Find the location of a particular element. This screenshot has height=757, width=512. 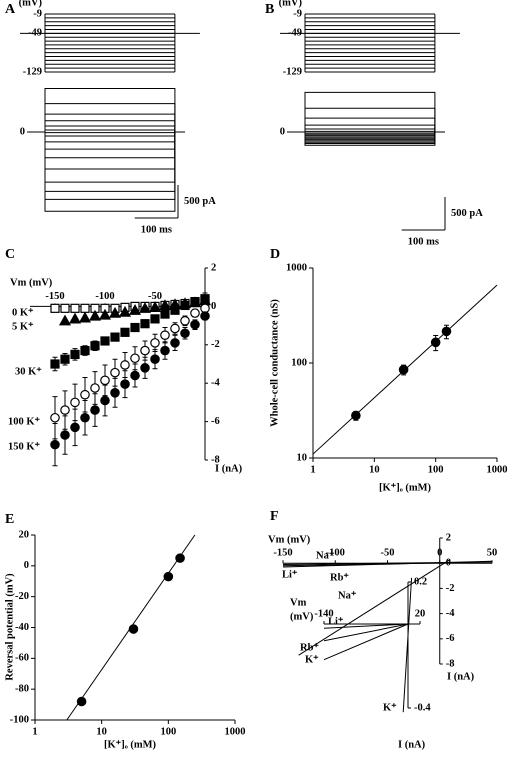

scale-label-x: 100 ms is located at coordinates (423, 241).